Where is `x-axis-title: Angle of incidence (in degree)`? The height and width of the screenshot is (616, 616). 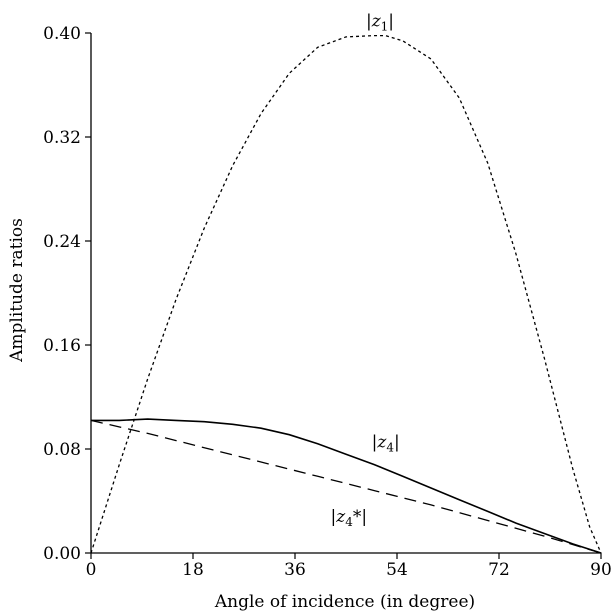 x-axis-title: Angle of incidence (in degree) is located at coordinates (344, 602).